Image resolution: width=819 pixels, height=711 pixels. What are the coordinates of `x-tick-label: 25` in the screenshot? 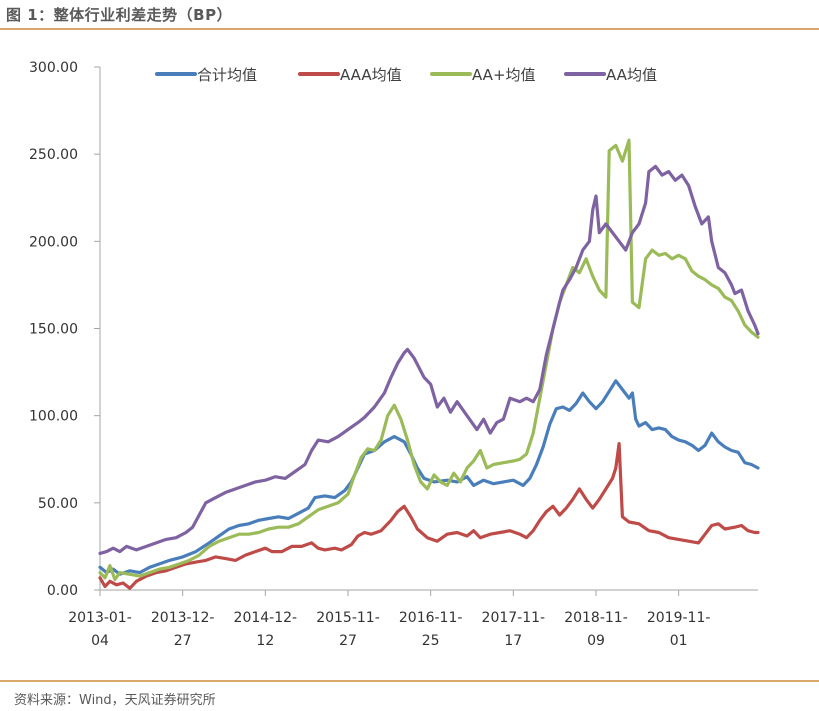 It's located at (431, 641).